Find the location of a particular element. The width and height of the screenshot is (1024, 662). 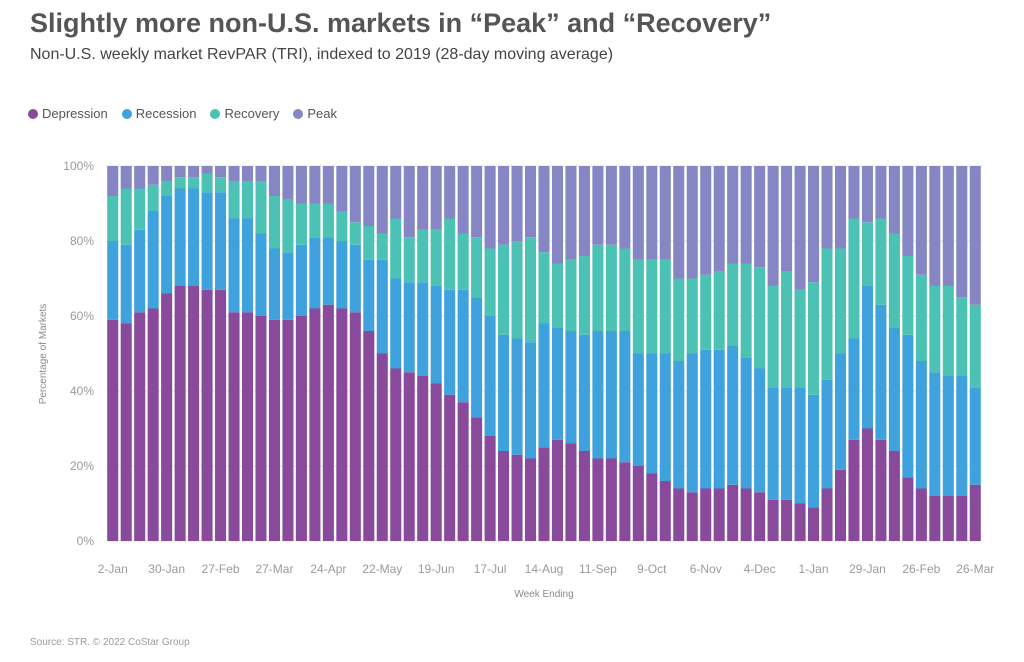

legend-label-recession: Recession is located at coordinates (166, 113).